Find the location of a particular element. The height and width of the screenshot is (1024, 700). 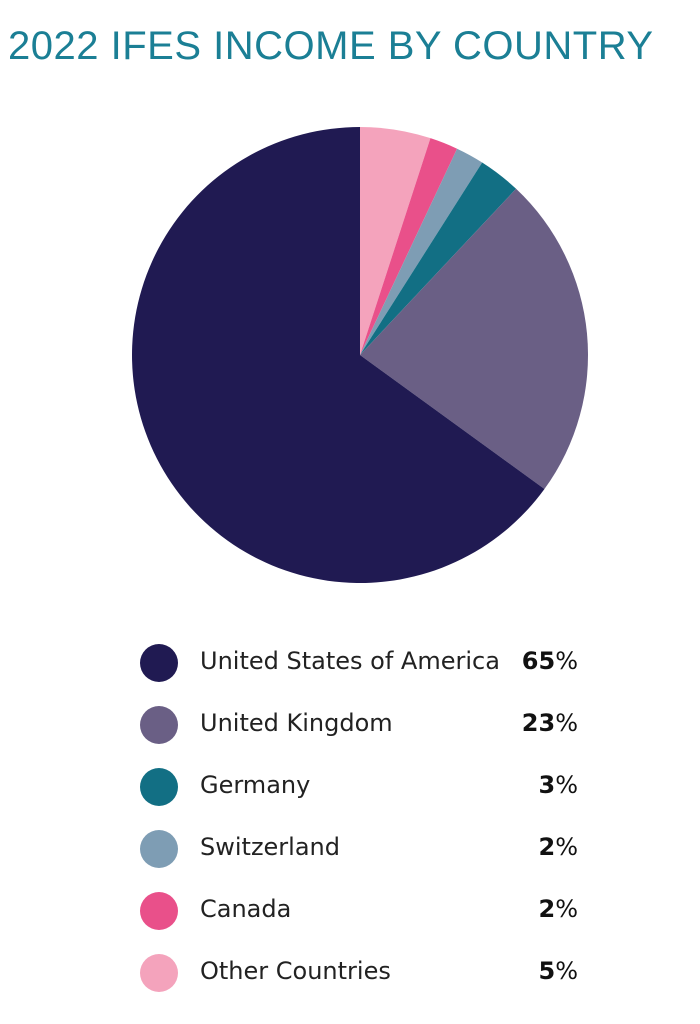

legend-label-usa: United States of America is located at coordinates (350, 661).